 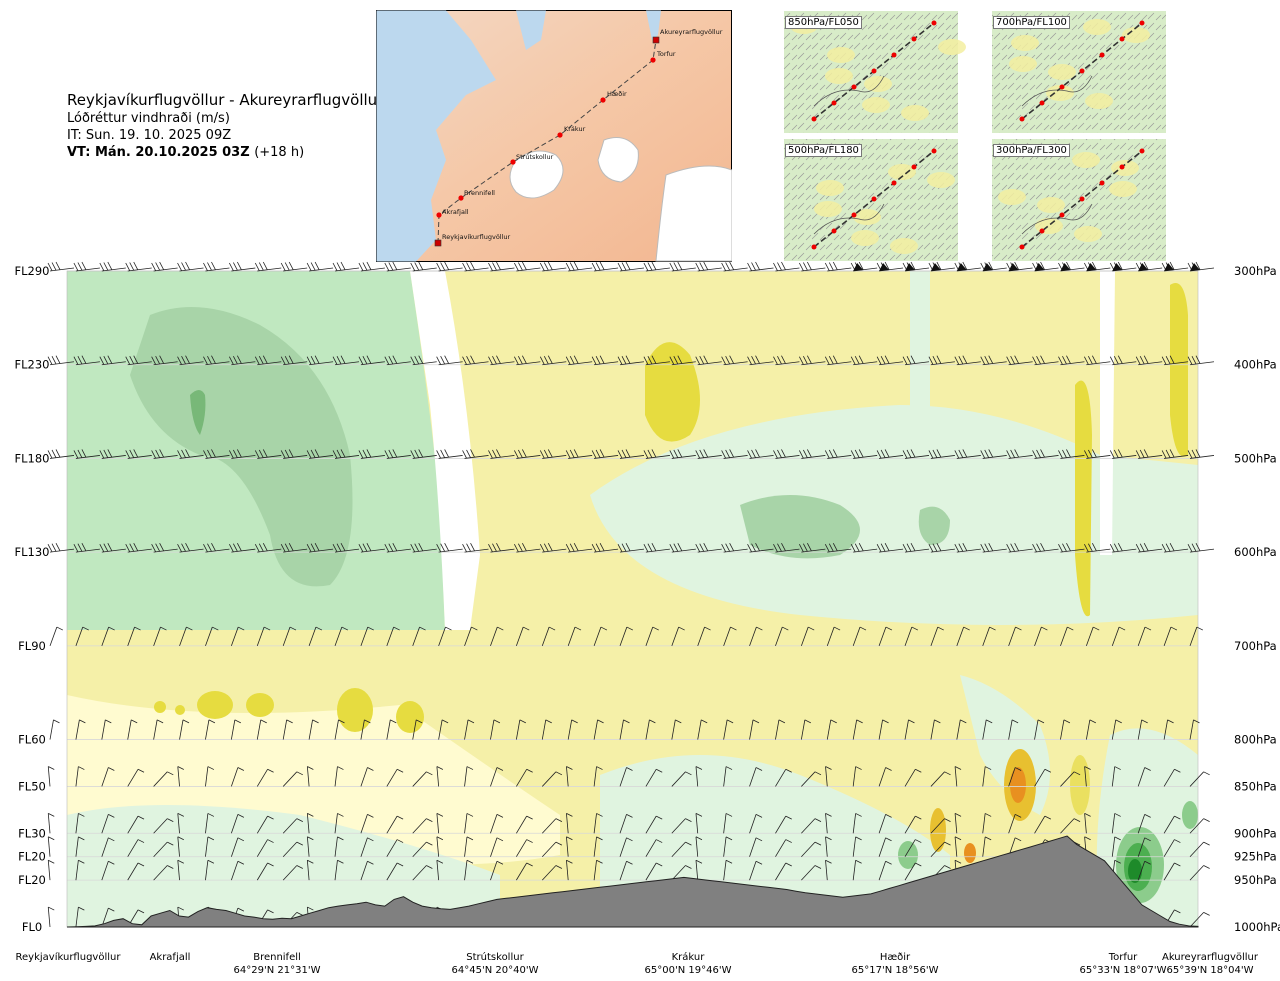 I want to click on map-waypoint-label: Reykjavíkurflugvöllur, so click(x=476, y=237).